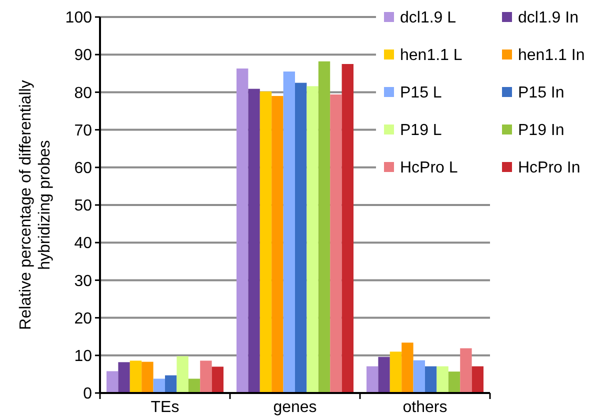 The image size is (609, 418). What do you see at coordinates (541, 93) in the screenshot?
I see `legend-label: P15 In` at bounding box center [541, 93].